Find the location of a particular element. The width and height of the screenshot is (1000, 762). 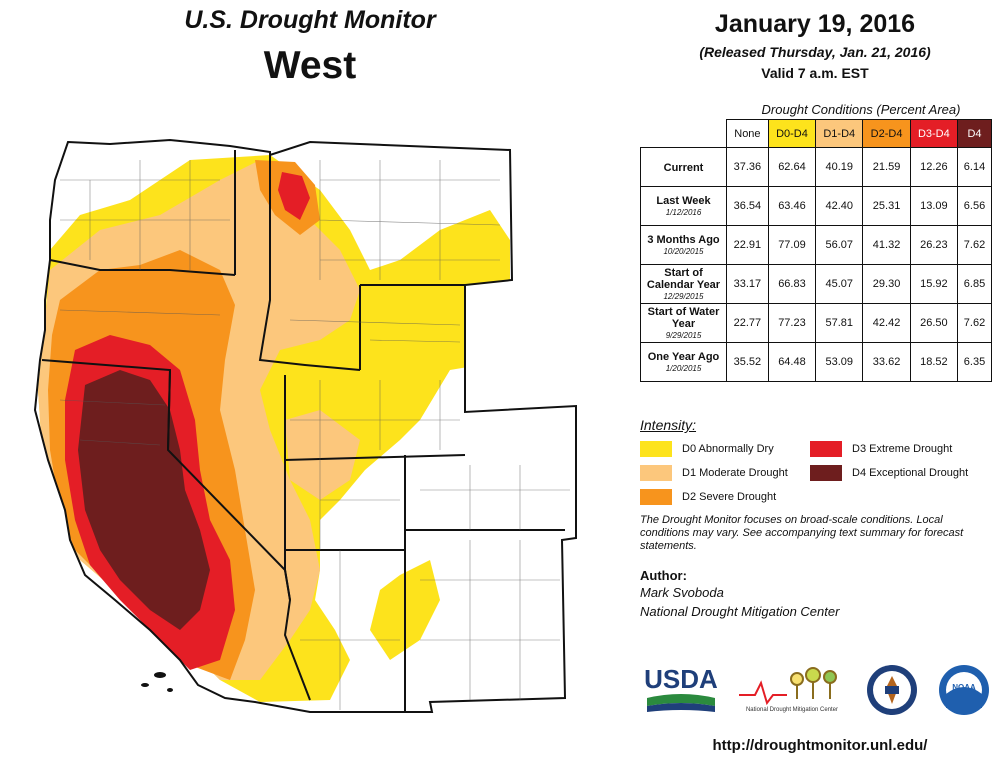

ndmc-logo-text: National Drought Mitigation Center is located at coordinates (792, 710).